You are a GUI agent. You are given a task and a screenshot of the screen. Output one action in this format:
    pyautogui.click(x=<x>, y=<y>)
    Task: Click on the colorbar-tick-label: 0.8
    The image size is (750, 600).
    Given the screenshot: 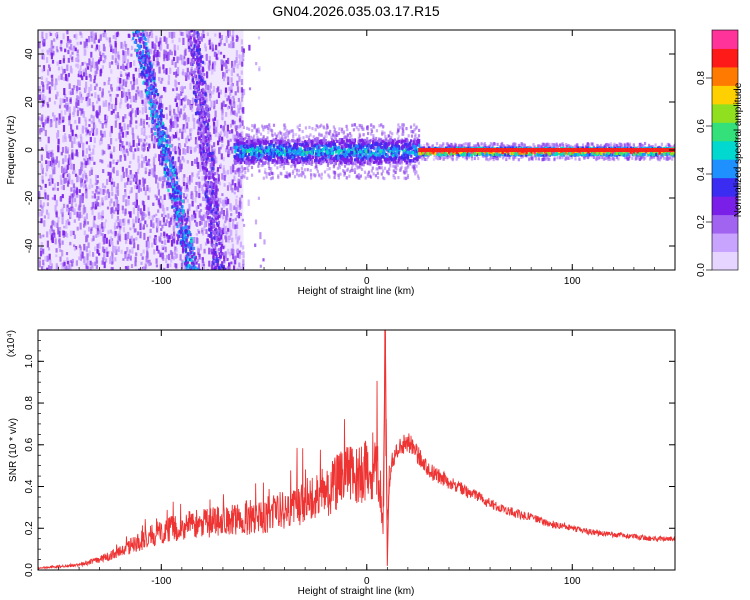 What is the action you would take?
    pyautogui.click(x=701, y=78)
    